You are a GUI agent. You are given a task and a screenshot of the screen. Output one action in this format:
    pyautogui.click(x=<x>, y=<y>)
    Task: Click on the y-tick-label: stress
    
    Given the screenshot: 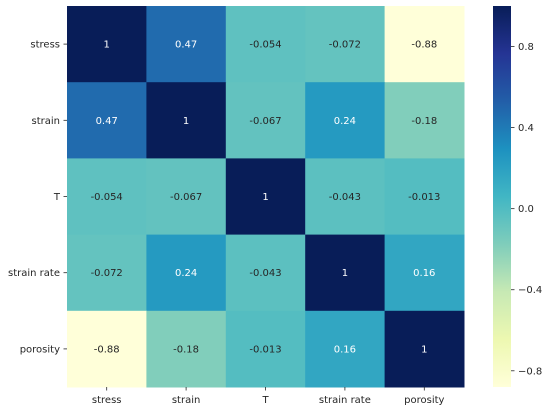 What is the action you would take?
    pyautogui.click(x=45, y=45)
    